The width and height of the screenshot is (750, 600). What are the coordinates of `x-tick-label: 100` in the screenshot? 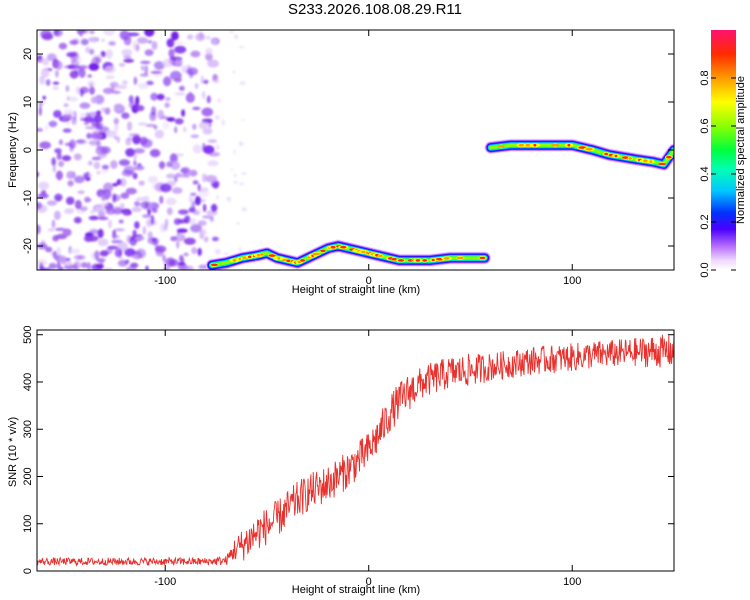 It's located at (572, 281).